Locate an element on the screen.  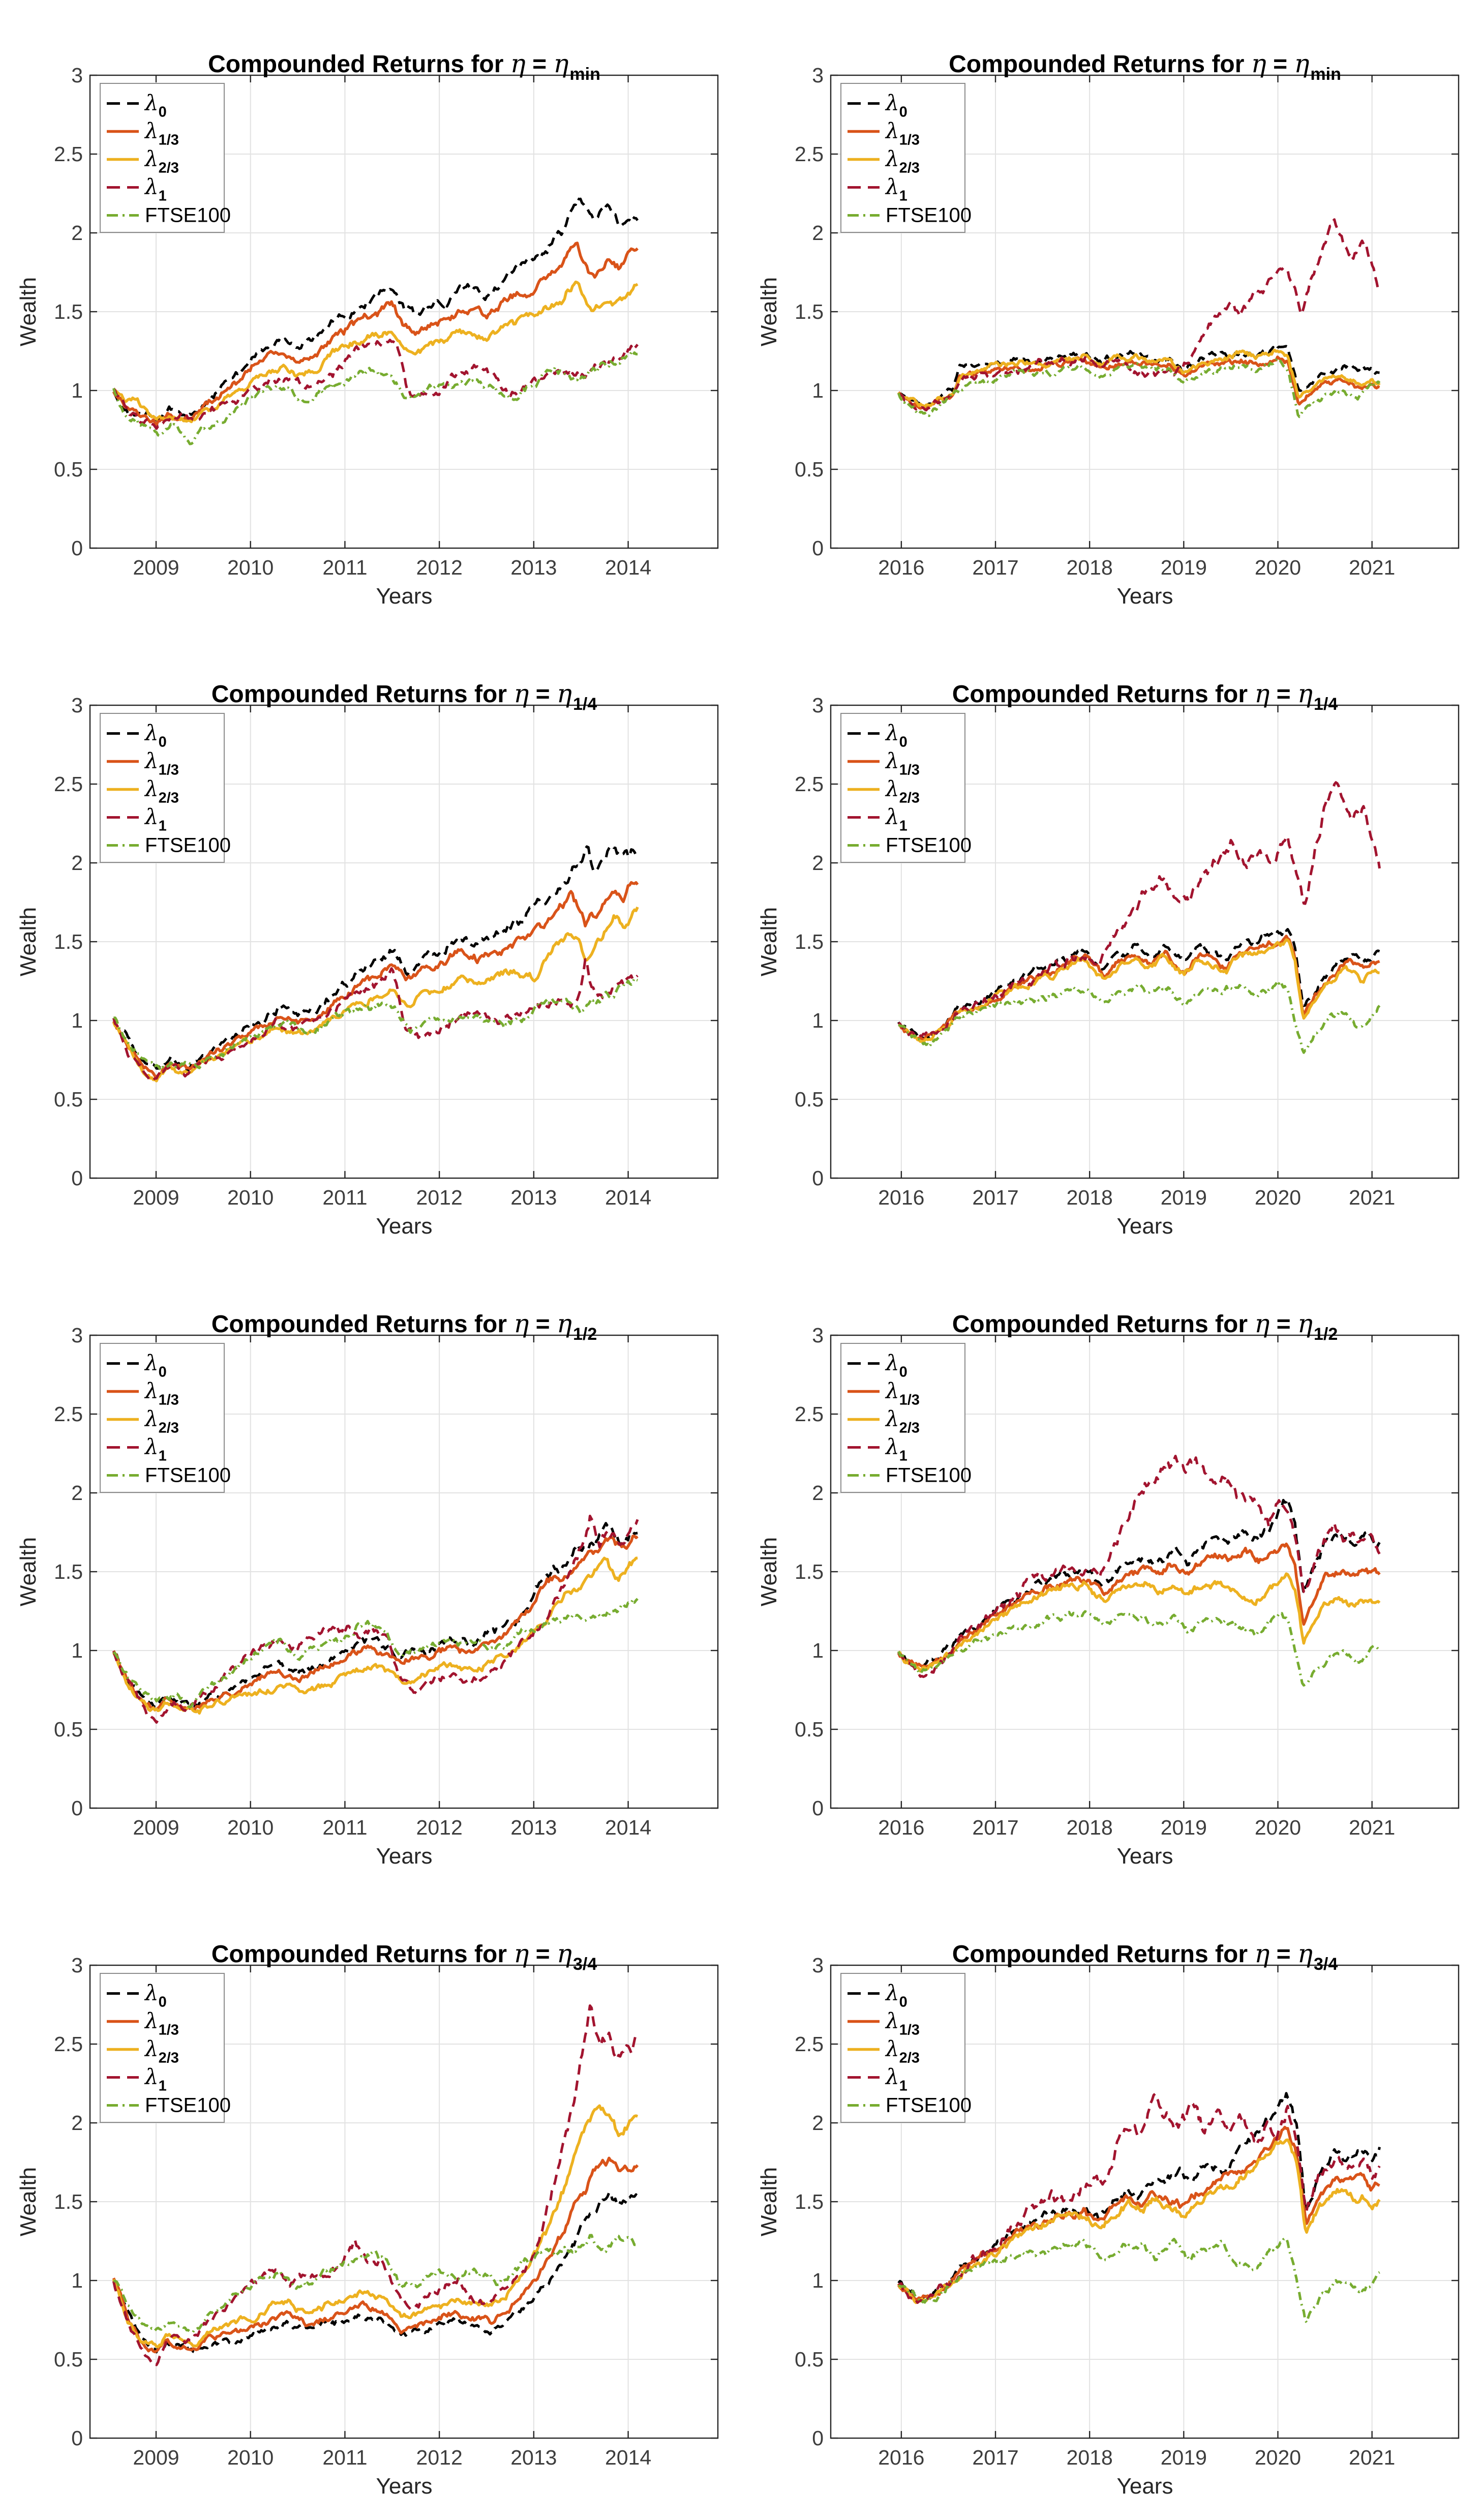
chart-title: Compounded Returns for η = η1/4 is located at coordinates (1145, 696).